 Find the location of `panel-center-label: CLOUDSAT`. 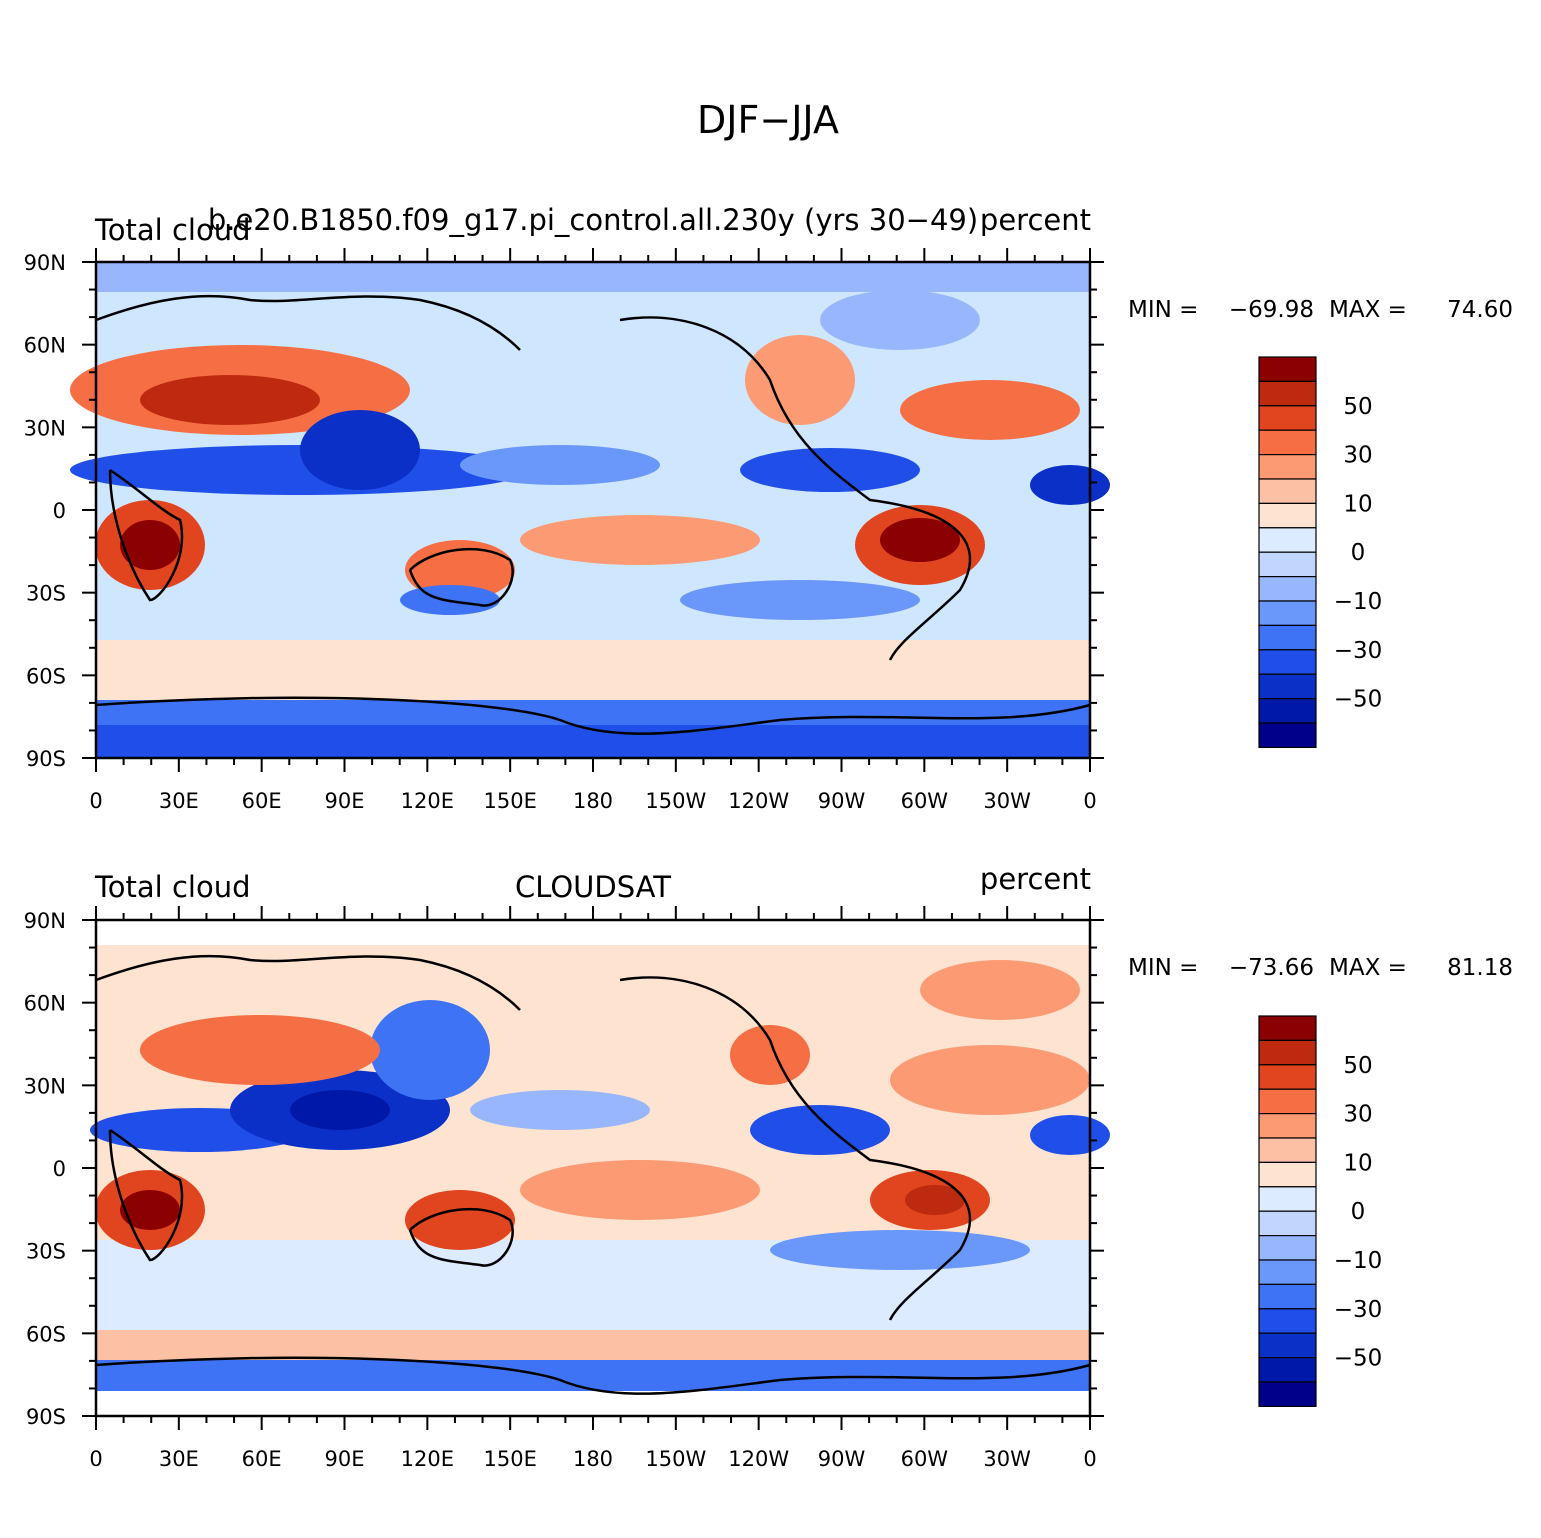

panel-center-label: CLOUDSAT is located at coordinates (593, 887).